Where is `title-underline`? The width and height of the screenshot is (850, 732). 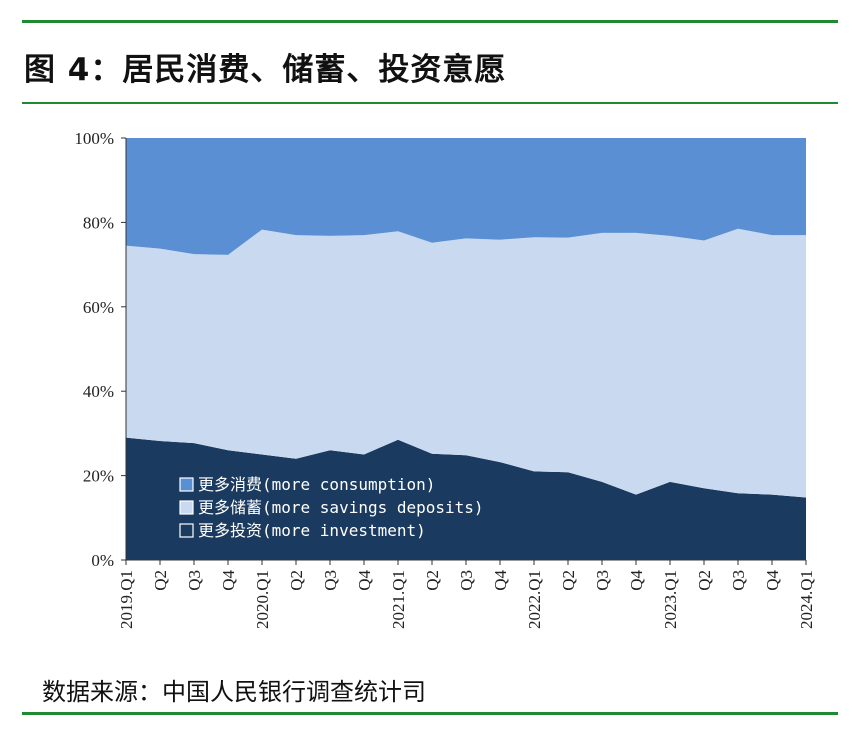
title-underline is located at coordinates (430, 103).